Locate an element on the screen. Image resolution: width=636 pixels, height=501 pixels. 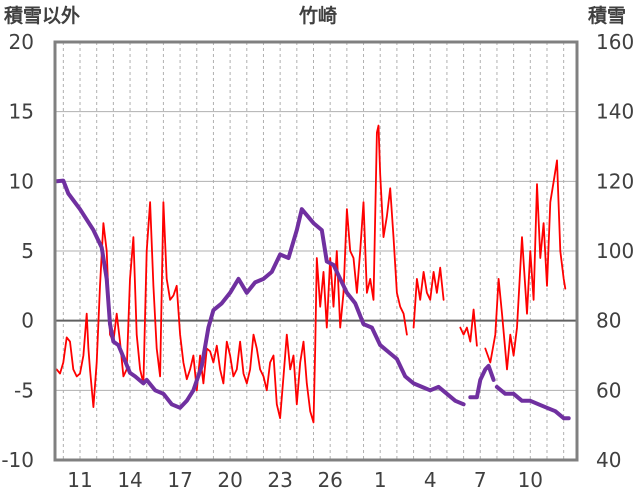
x-tick-label: 4 is located at coordinates (430, 480).